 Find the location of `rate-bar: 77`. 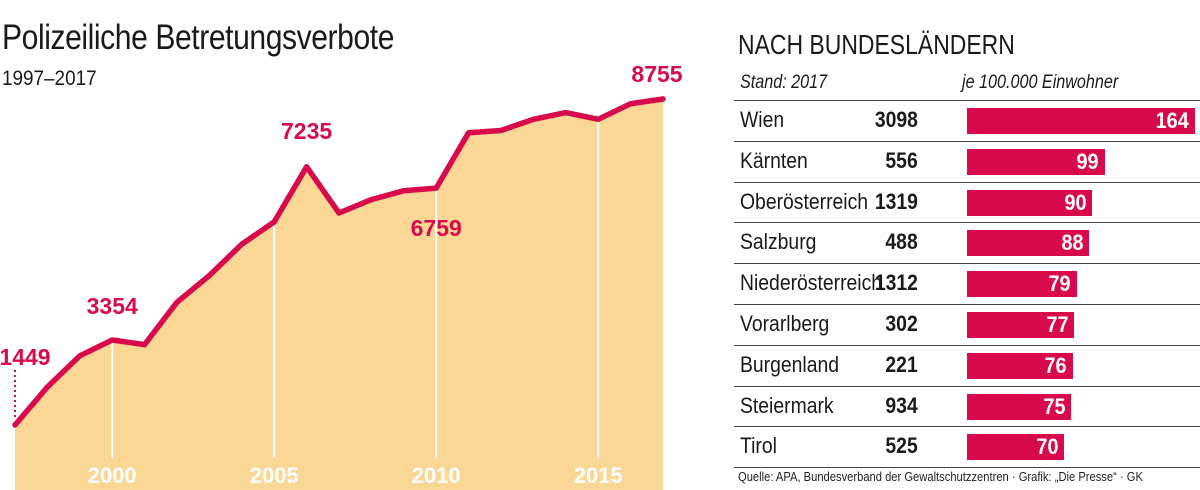

rate-bar: 77 is located at coordinates (1020, 324).